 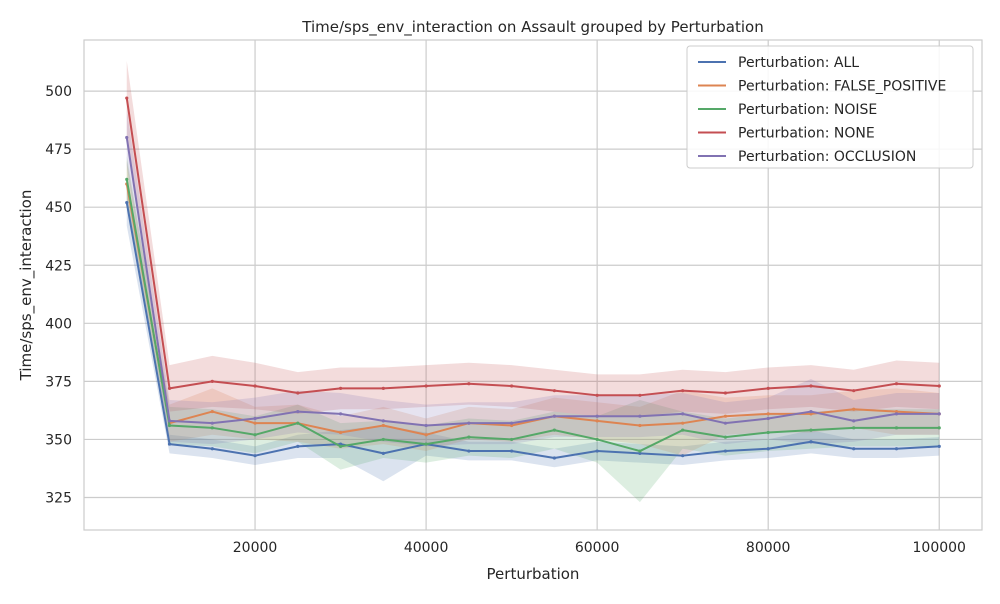 What do you see at coordinates (768, 548) in the screenshot?
I see `x-tick-label: 80000` at bounding box center [768, 548].